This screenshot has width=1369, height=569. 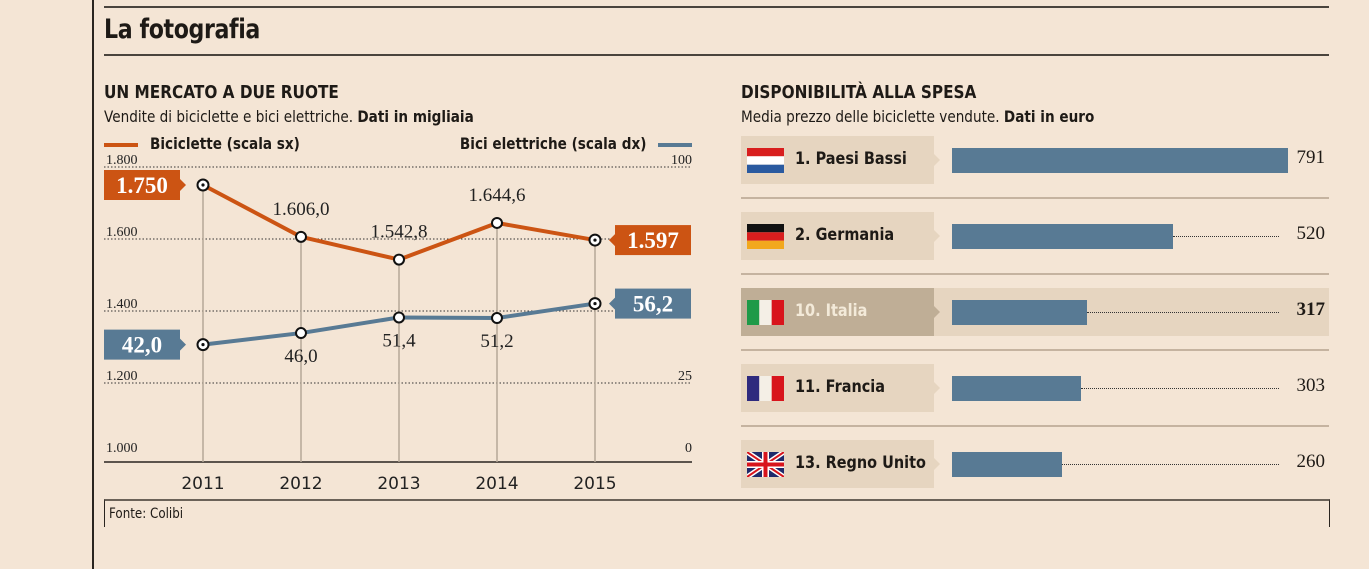 What do you see at coordinates (399, 232) in the screenshot?
I see `data-label: 1.542,8` at bounding box center [399, 232].